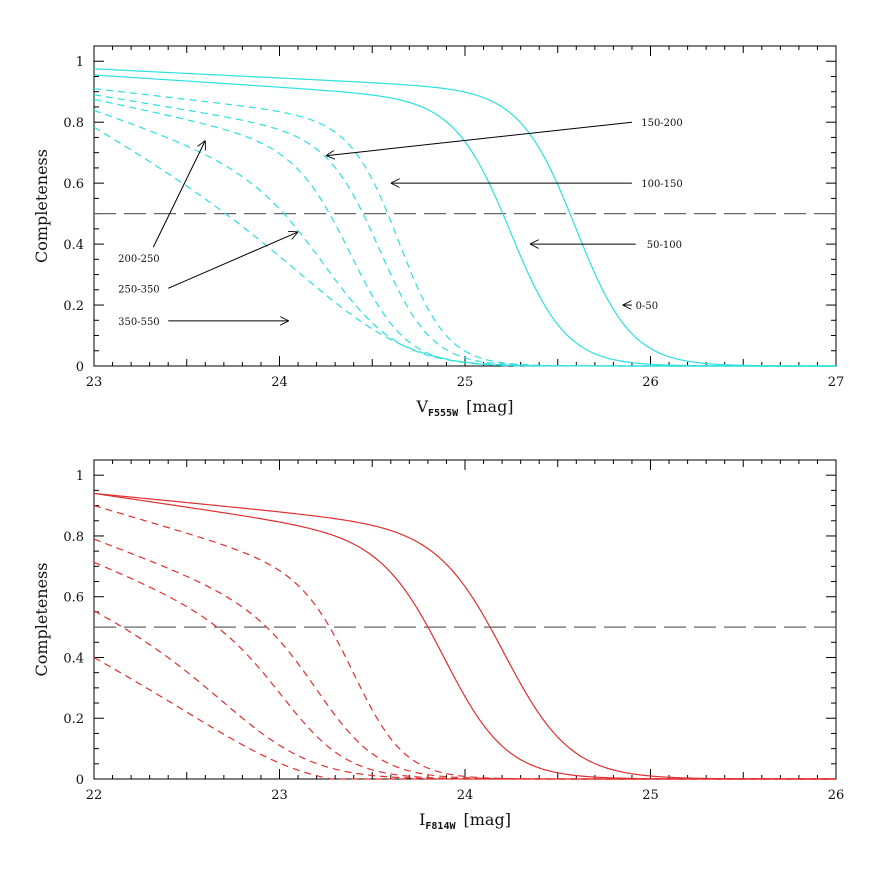  Describe the element at coordinates (422, 819) in the screenshot. I see `x-axis-title-main: I` at that location.